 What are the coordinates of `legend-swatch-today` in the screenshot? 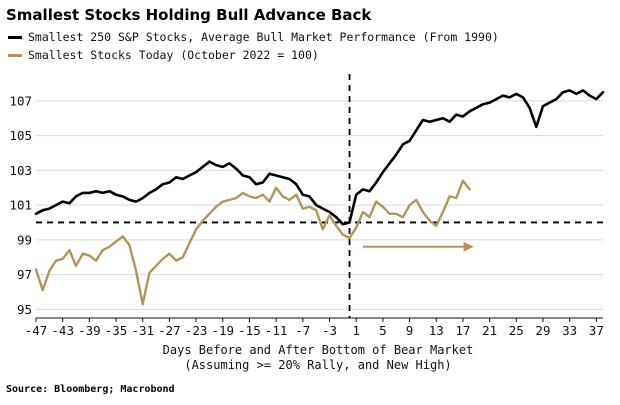 It's located at (15, 55).